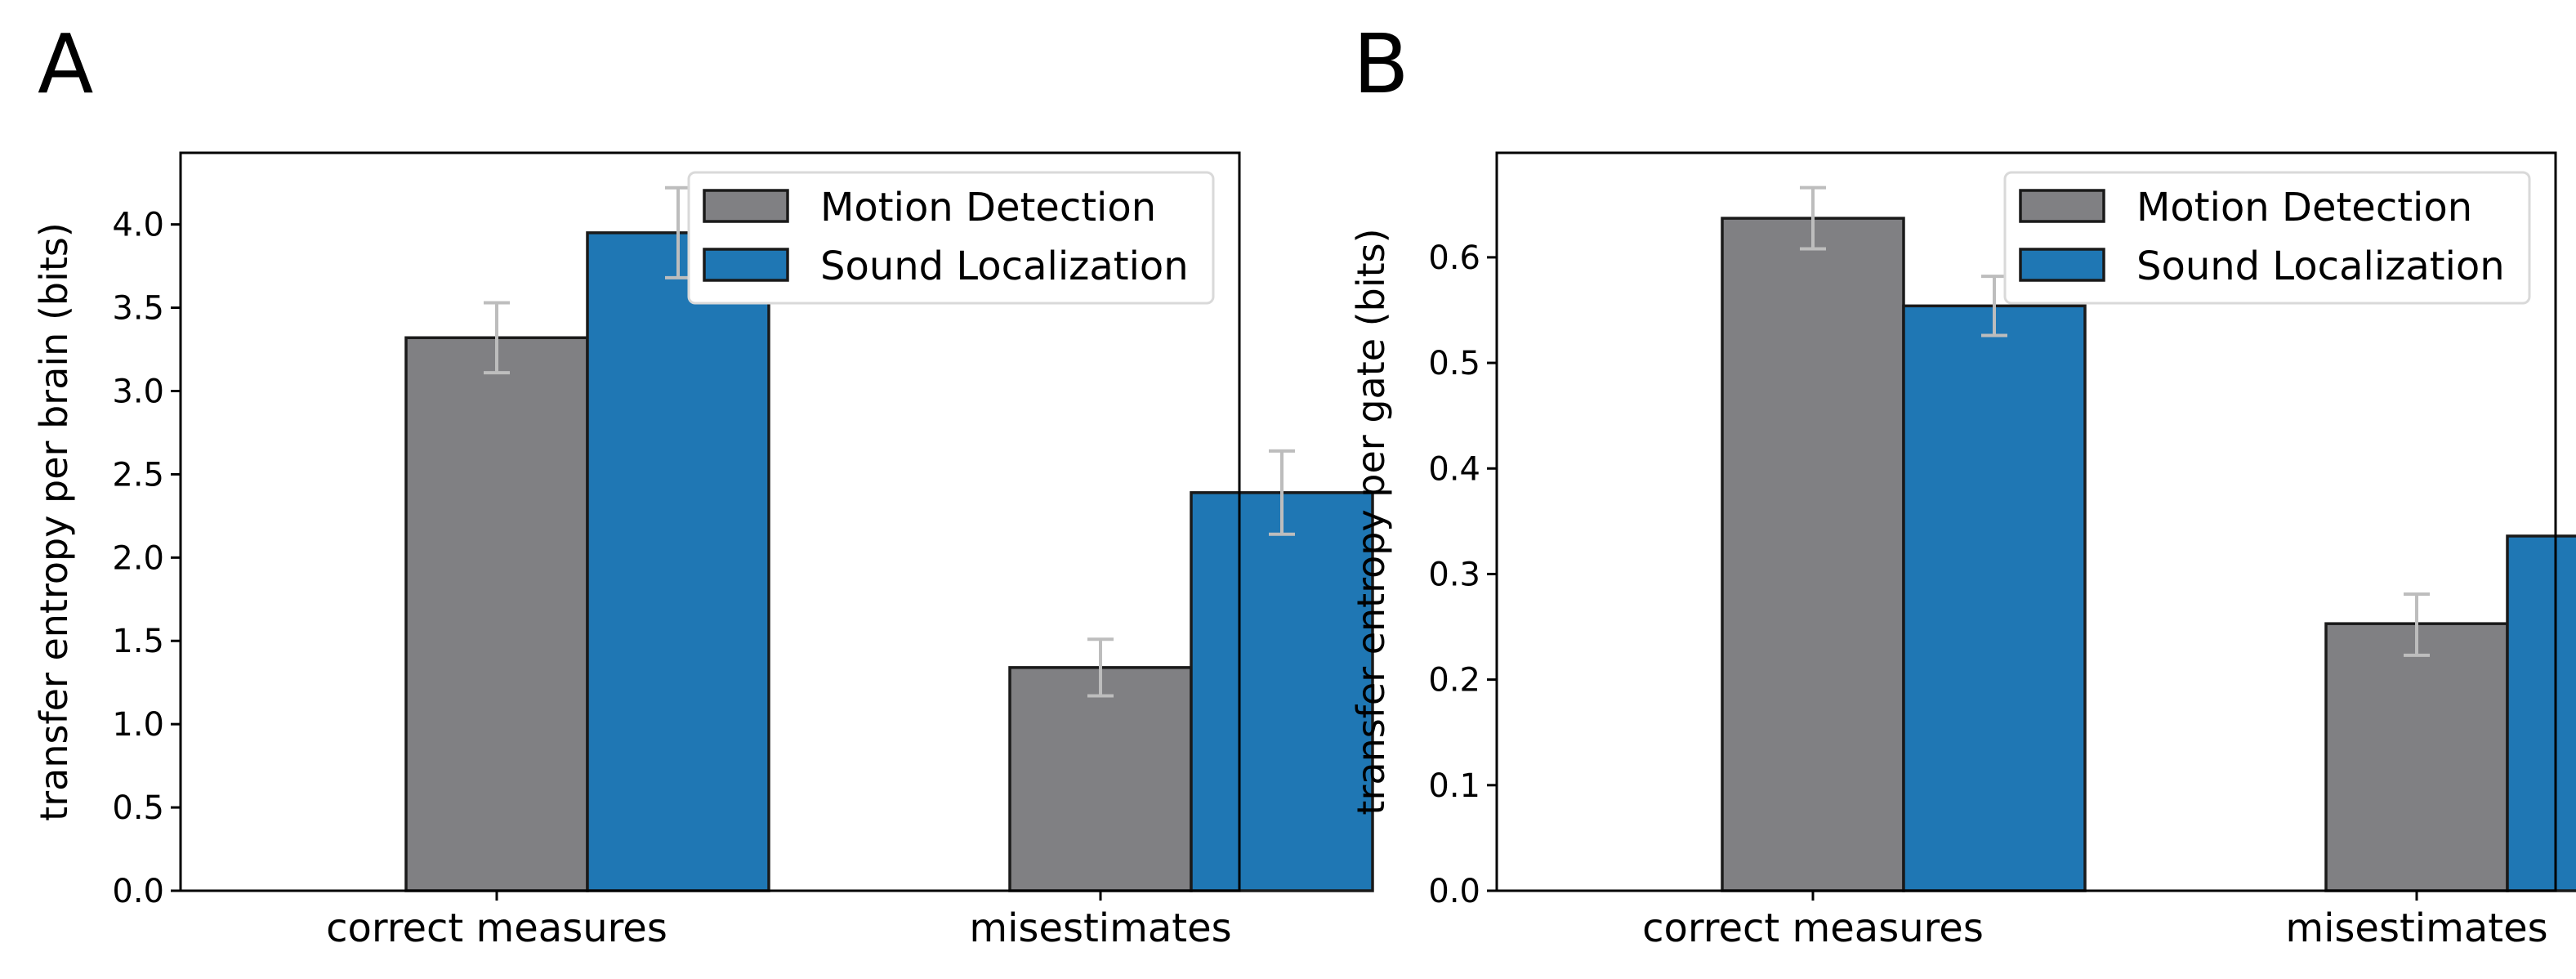 The image size is (2576, 979). Describe the element at coordinates (1371, 521) in the screenshot. I see `y-axis-label: transfer entropy per gate (bits)` at that location.